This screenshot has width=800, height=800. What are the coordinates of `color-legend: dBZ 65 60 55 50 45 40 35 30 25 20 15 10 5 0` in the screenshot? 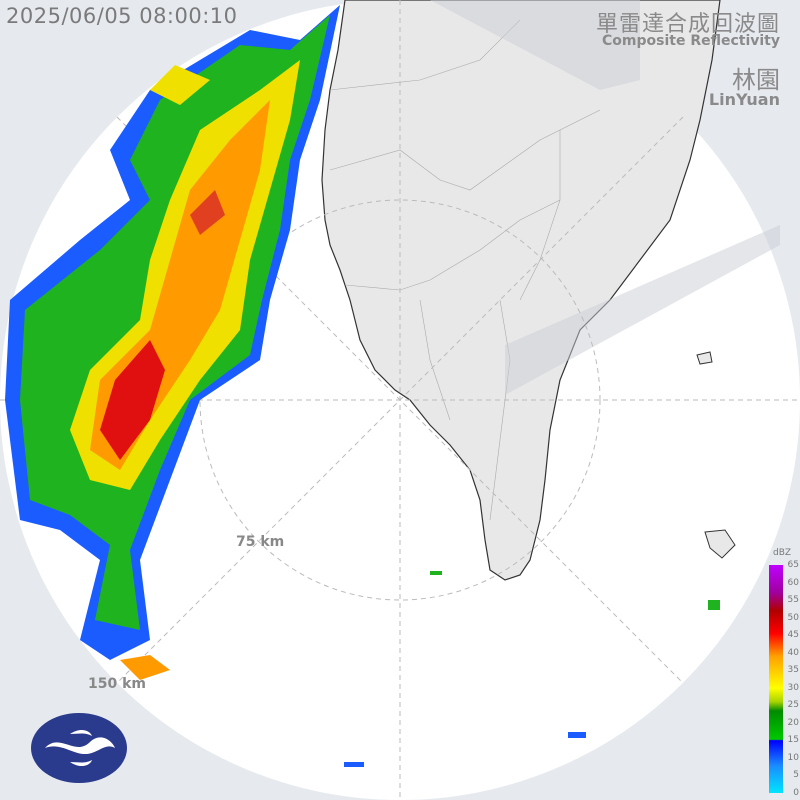 It's located at (782, 674).